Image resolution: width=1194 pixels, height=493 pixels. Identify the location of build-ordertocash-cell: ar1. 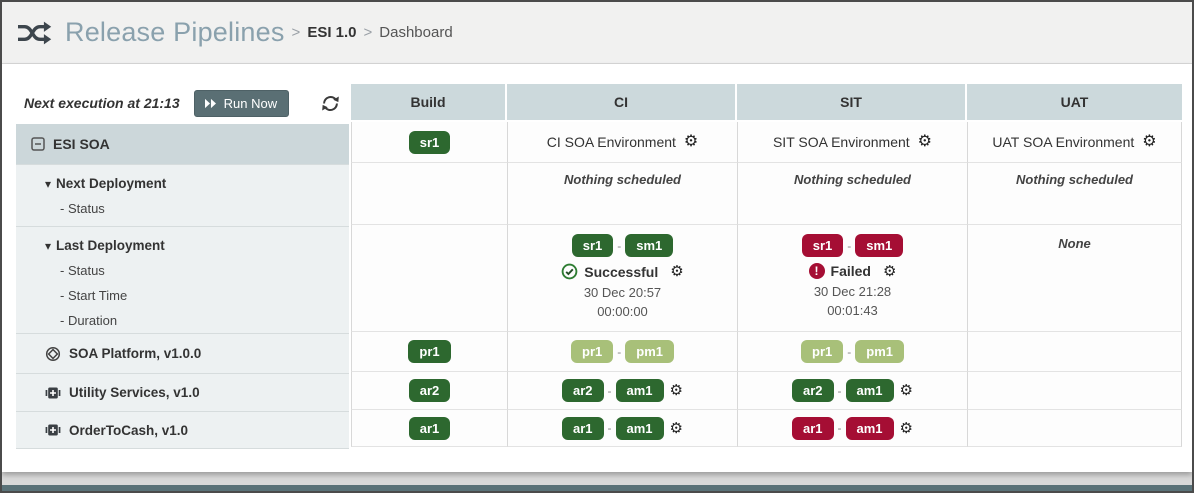
(429, 428).